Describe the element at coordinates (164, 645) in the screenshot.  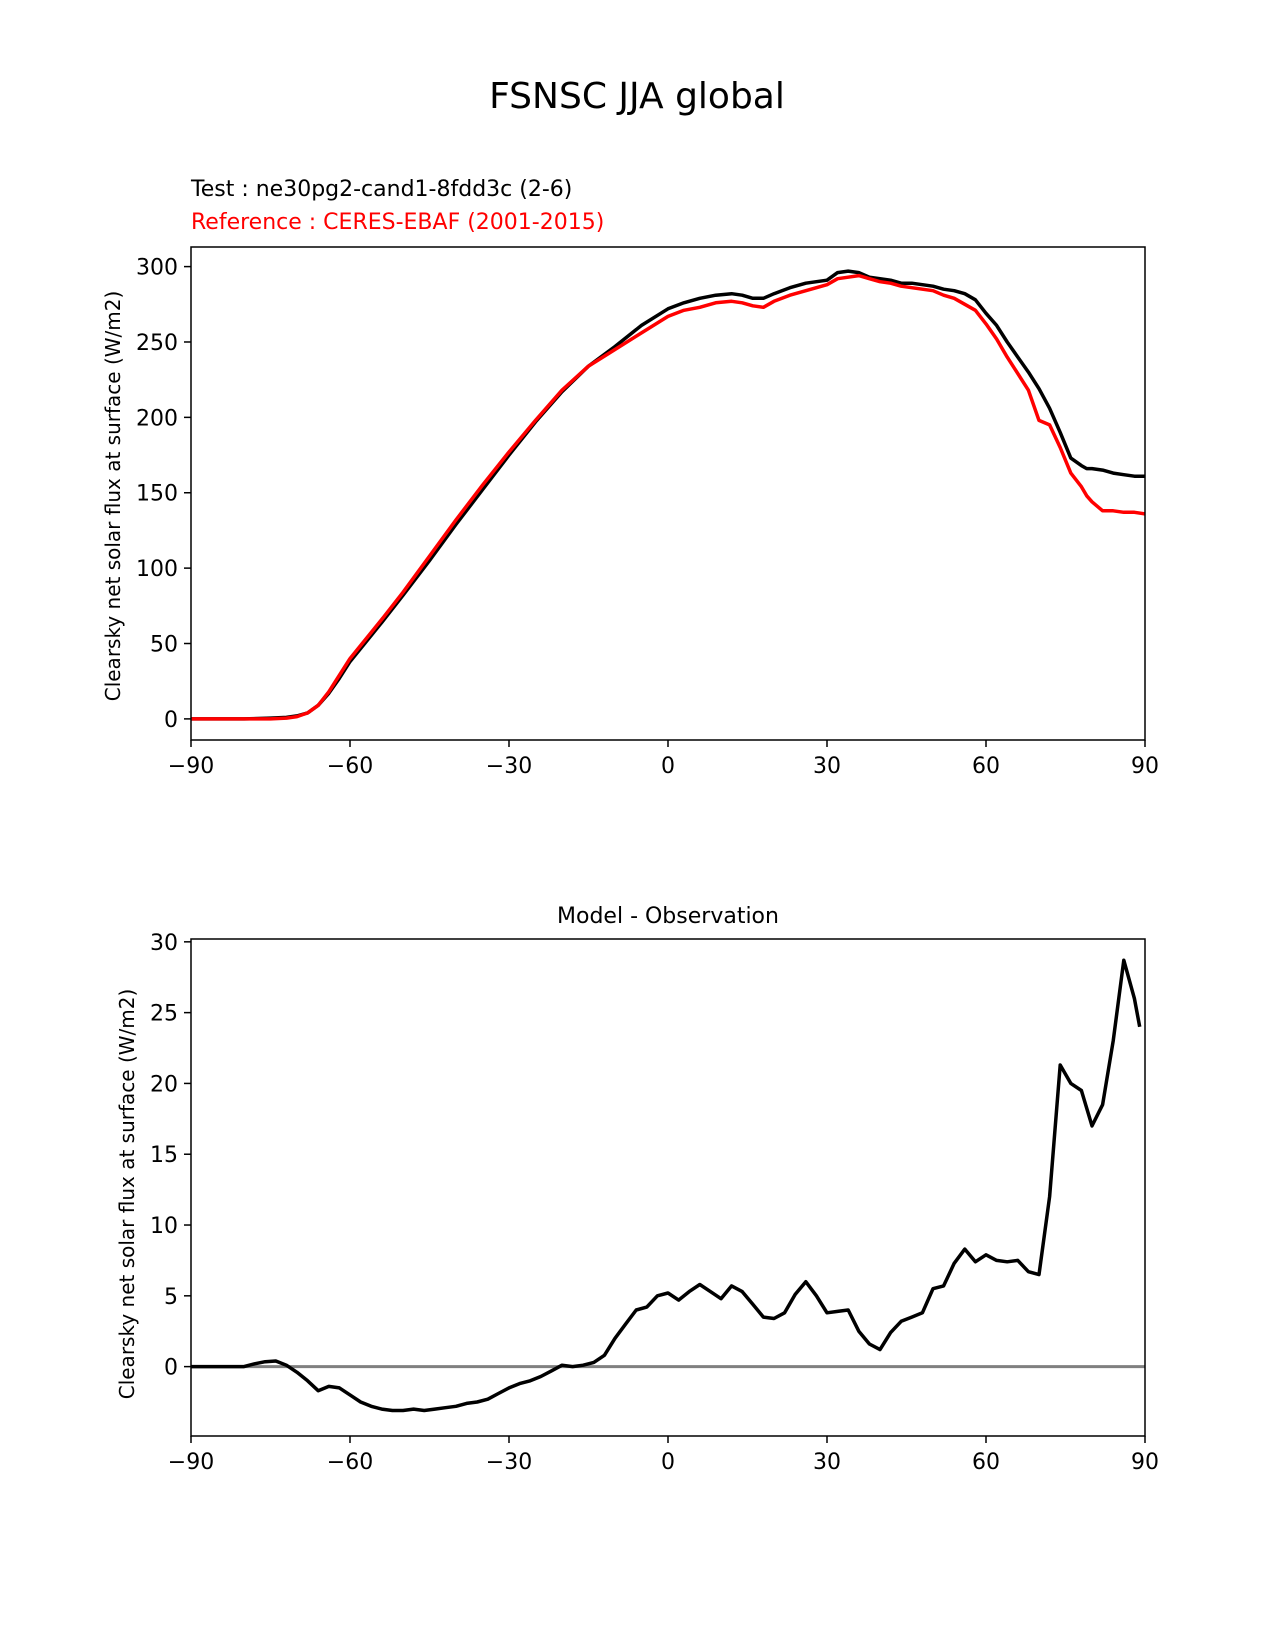
I see `top-y-tick-label: 50` at that location.